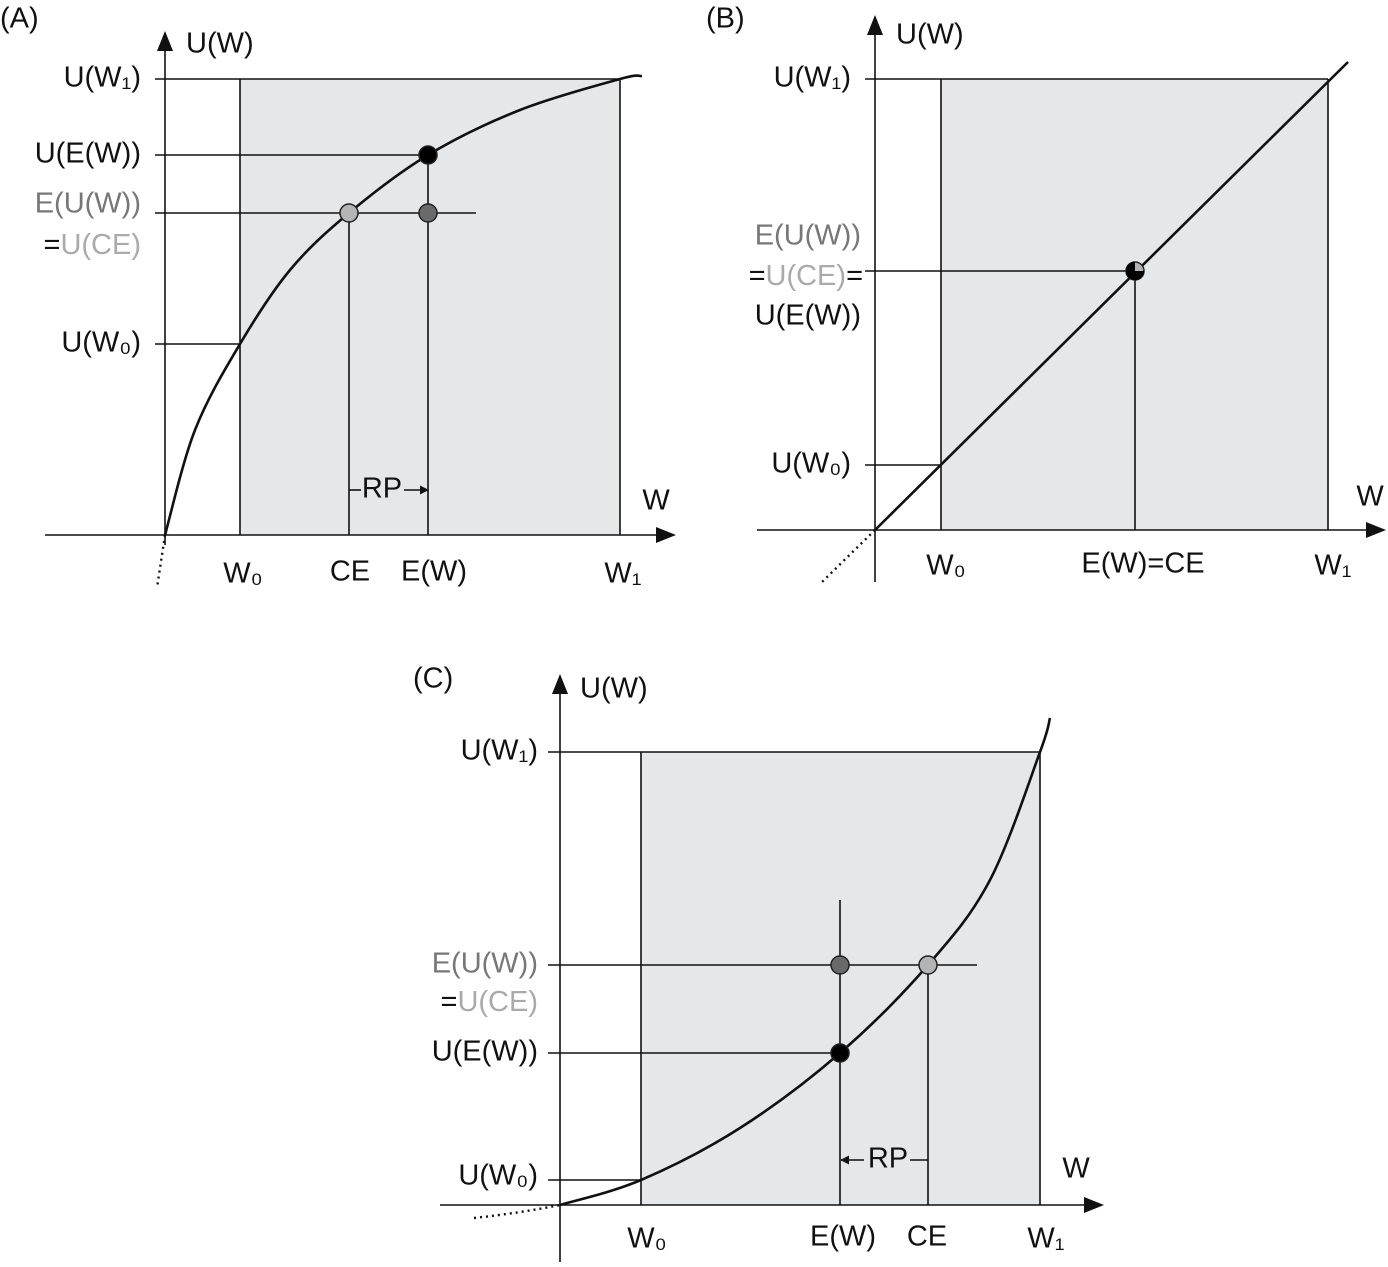 Image resolution: width=1388 pixels, height=1267 pixels. Describe the element at coordinates (1142, 564) in the screenshot. I see `x-label: E(W)=CE` at that location.